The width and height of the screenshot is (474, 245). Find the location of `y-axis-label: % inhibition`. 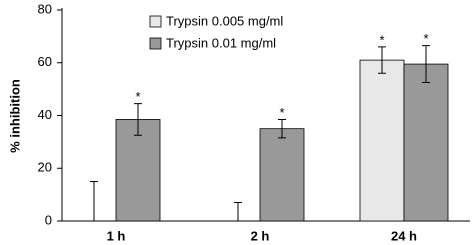

y-axis-label: % inhibition is located at coordinates (14, 116).